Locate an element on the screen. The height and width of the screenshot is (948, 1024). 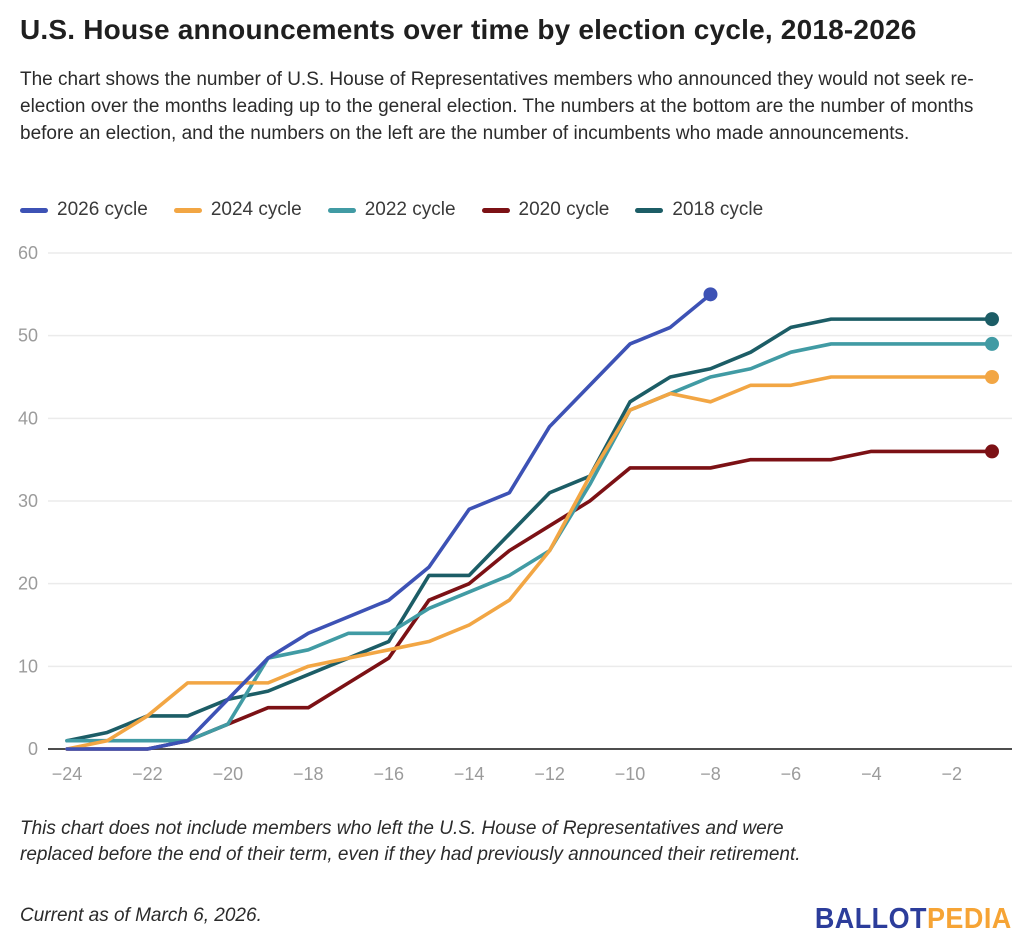
y-tick-label: 30 is located at coordinates (28, 501).